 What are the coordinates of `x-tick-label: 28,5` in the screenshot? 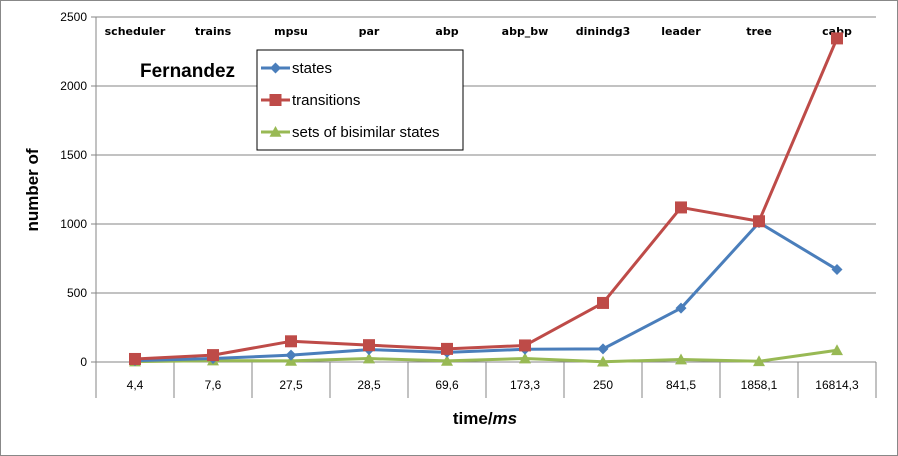 It's located at (369, 385).